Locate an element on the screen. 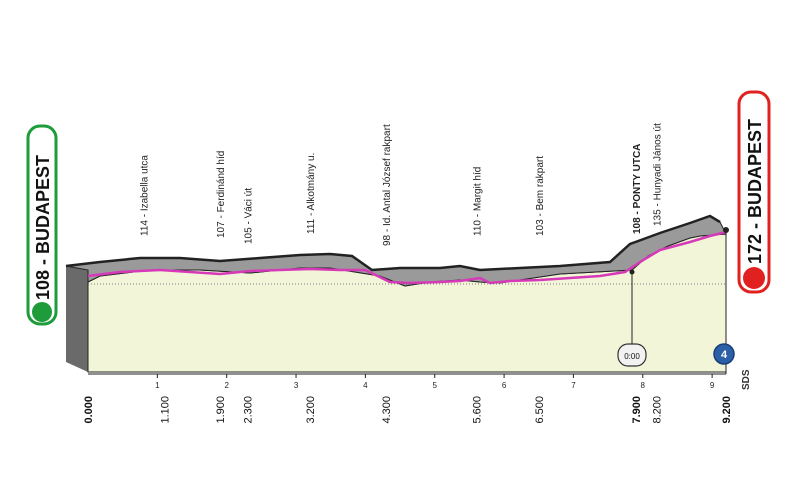 Image resolution: width=800 pixels, height=484 pixels. distance-label: 4.300 is located at coordinates (387, 410).